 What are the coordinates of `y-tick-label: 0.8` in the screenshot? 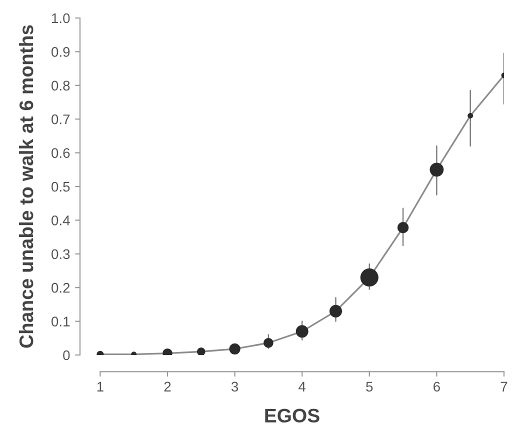 It's located at (61, 85).